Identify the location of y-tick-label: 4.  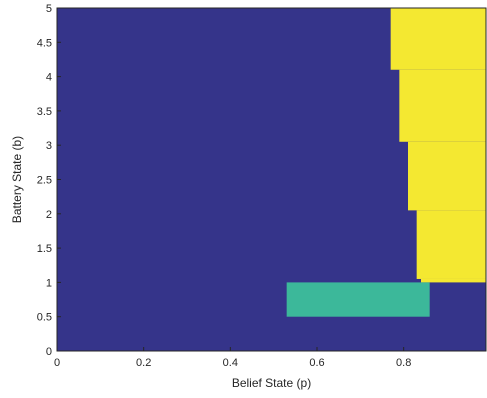
(49, 78).